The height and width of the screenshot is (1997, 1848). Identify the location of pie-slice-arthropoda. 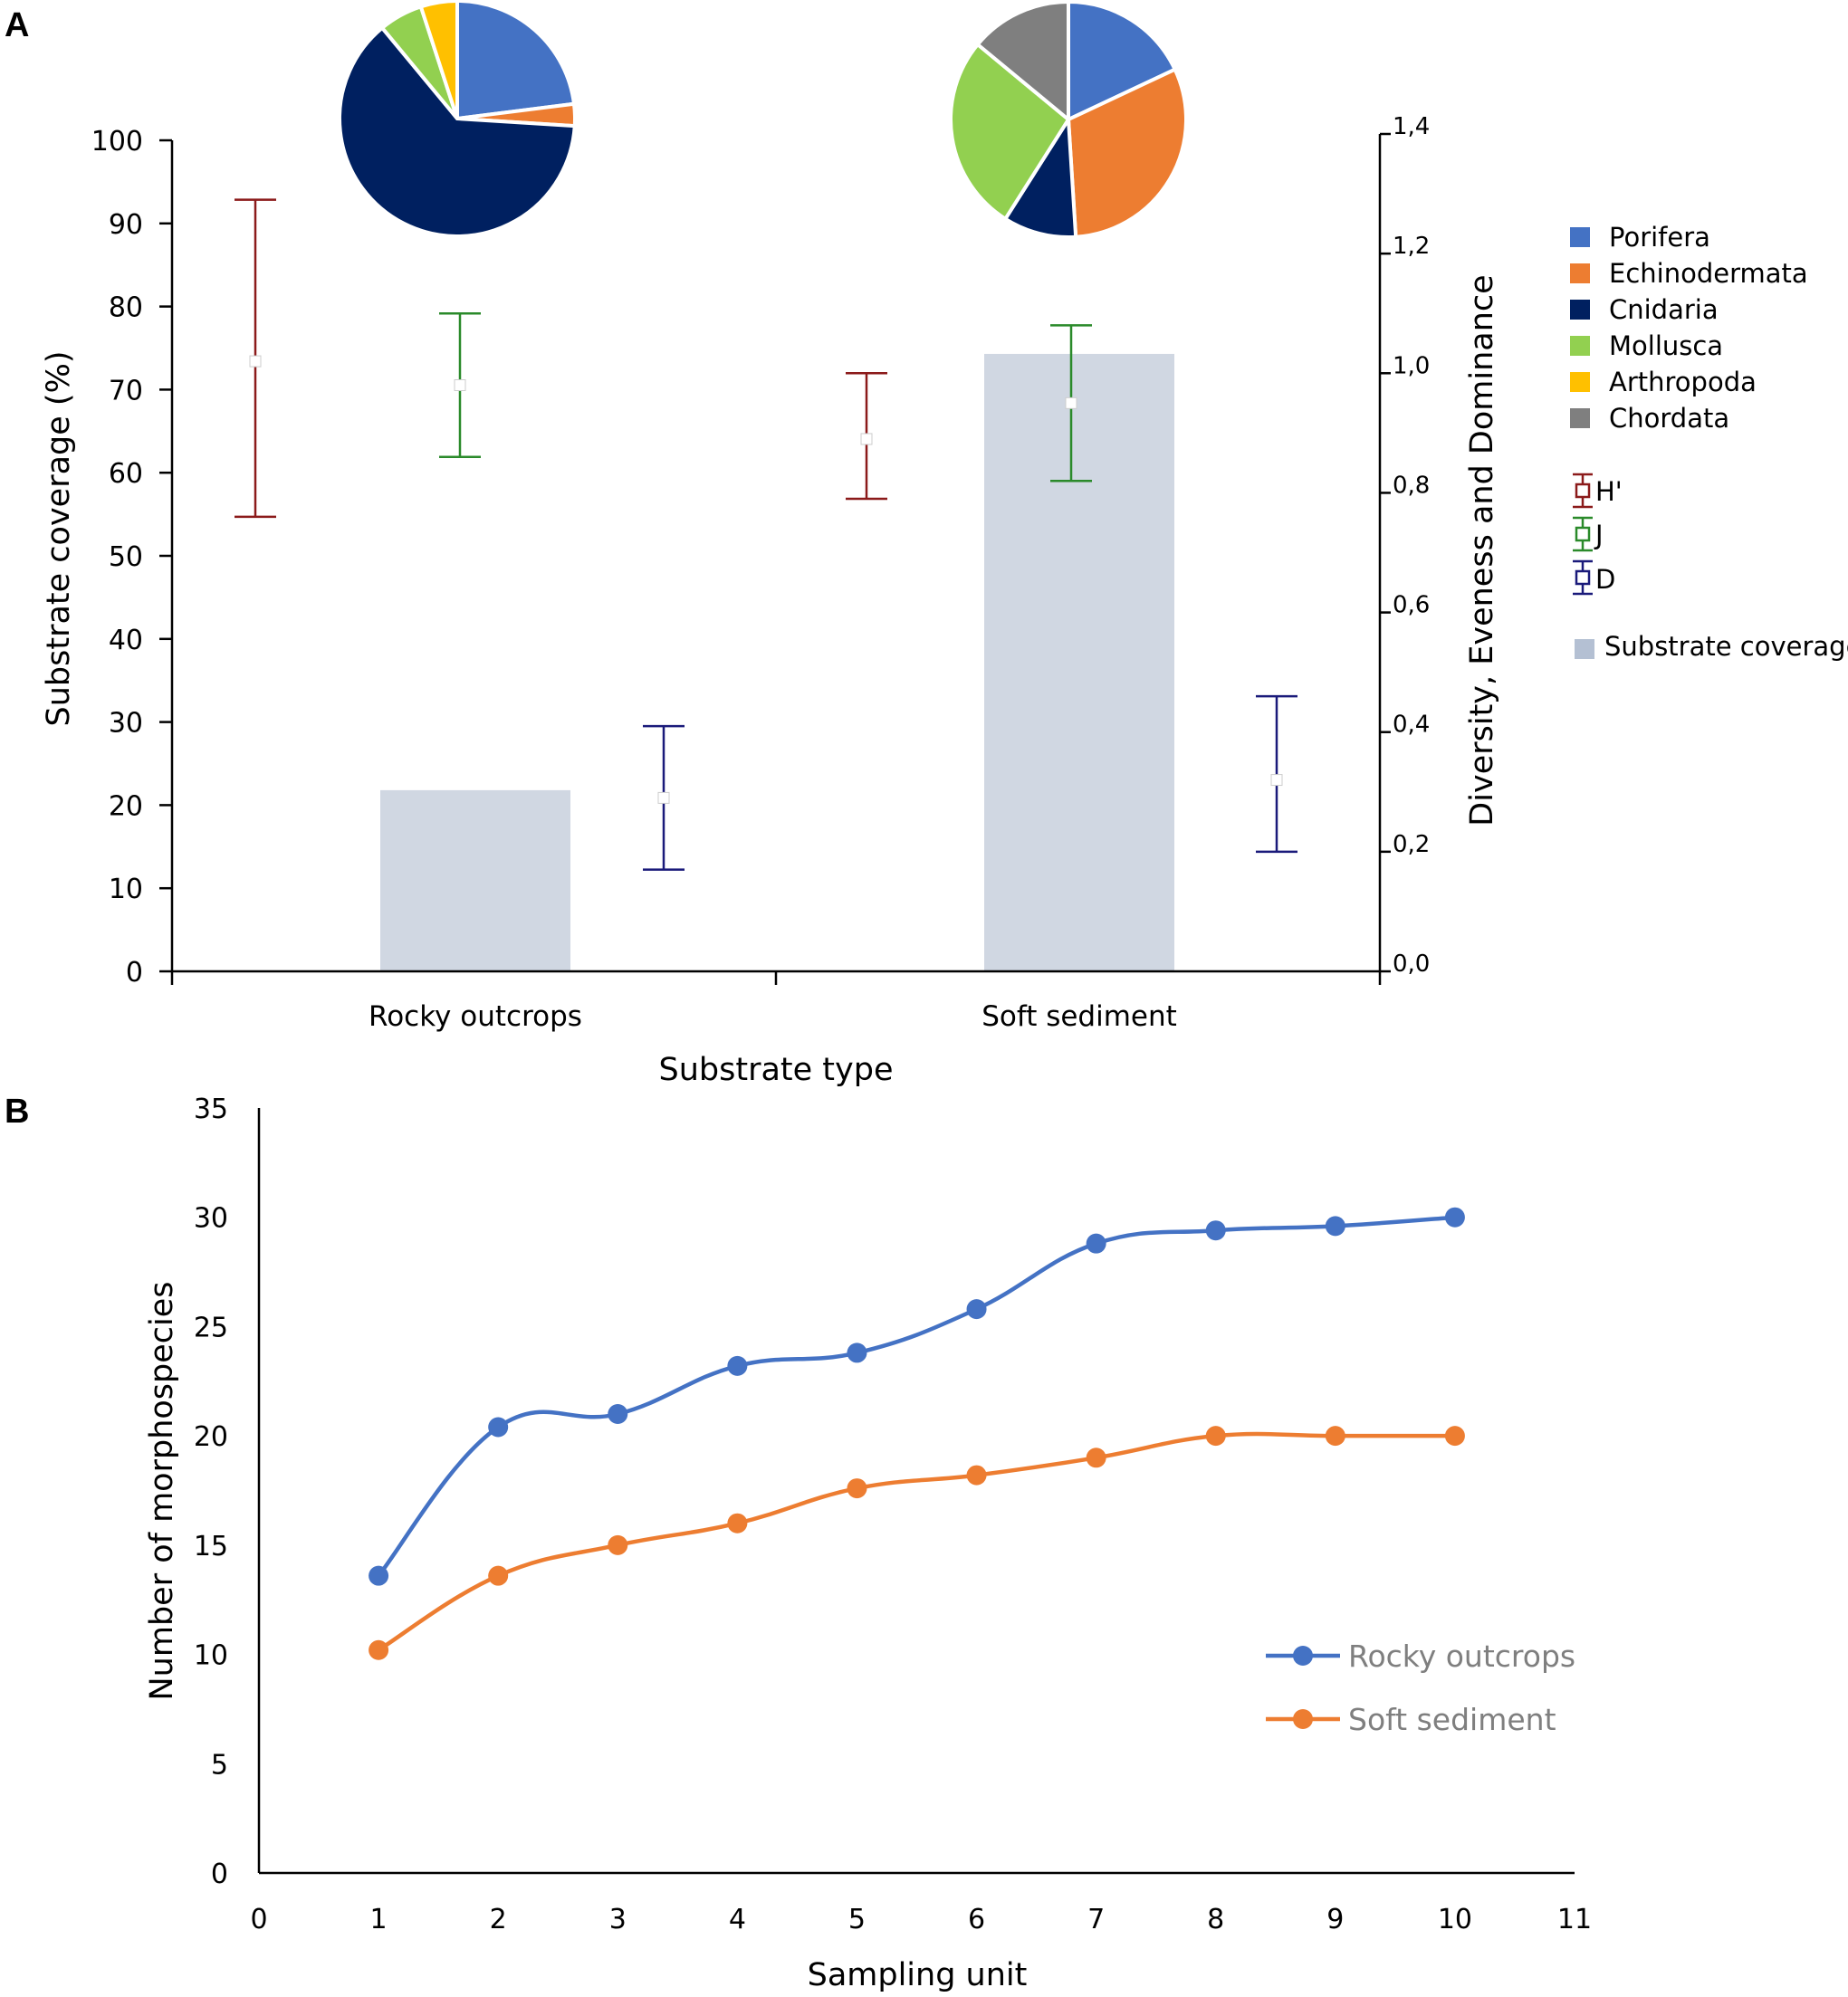
(438, 59).